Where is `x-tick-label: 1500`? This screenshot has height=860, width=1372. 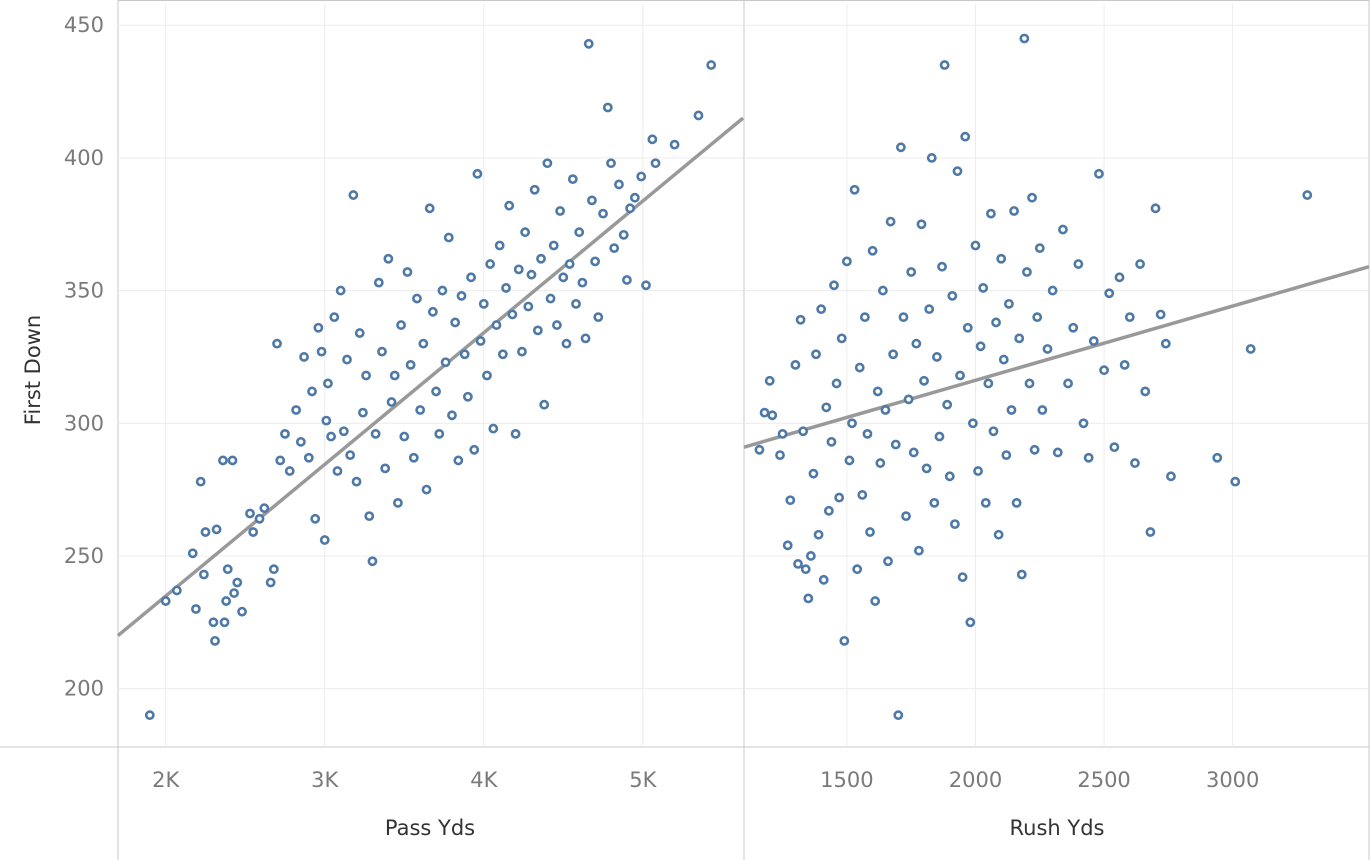
x-tick-label: 1500 is located at coordinates (846, 780).